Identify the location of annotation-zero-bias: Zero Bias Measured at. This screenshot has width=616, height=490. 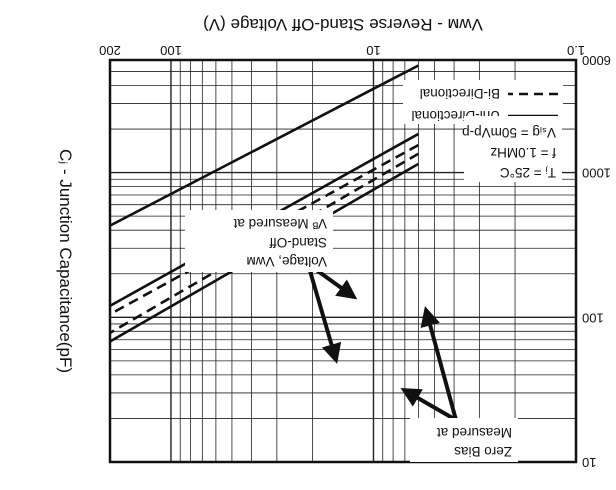
(464, 440).